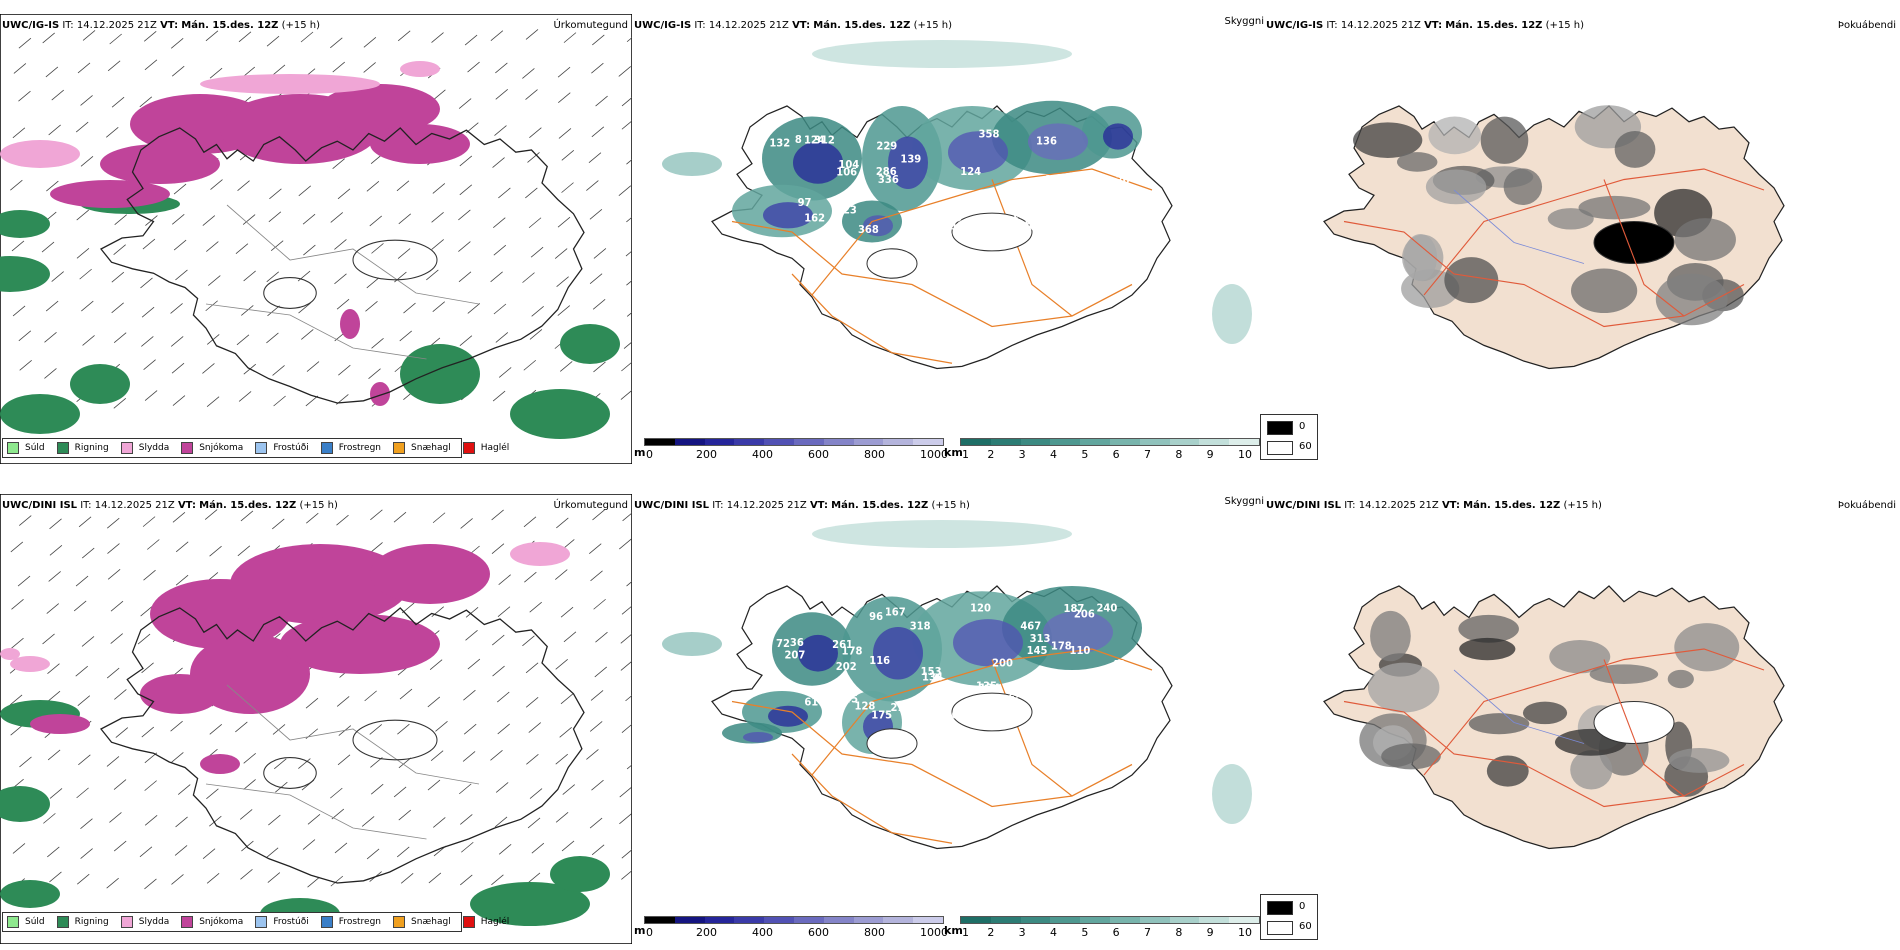 Image resolution: width=1900 pixels, height=950 pixels. What do you see at coordinates (1116, 454) in the screenshot?
I see `colorbar-tick: 6` at bounding box center [1116, 454].